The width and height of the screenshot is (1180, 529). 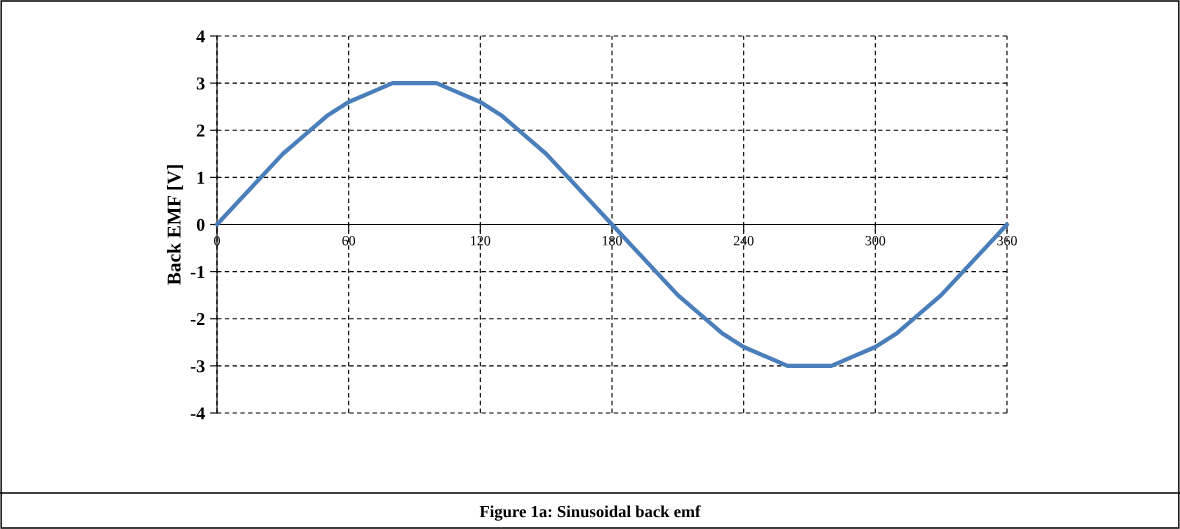 I want to click on y-tick-label: 0, so click(x=200, y=224).